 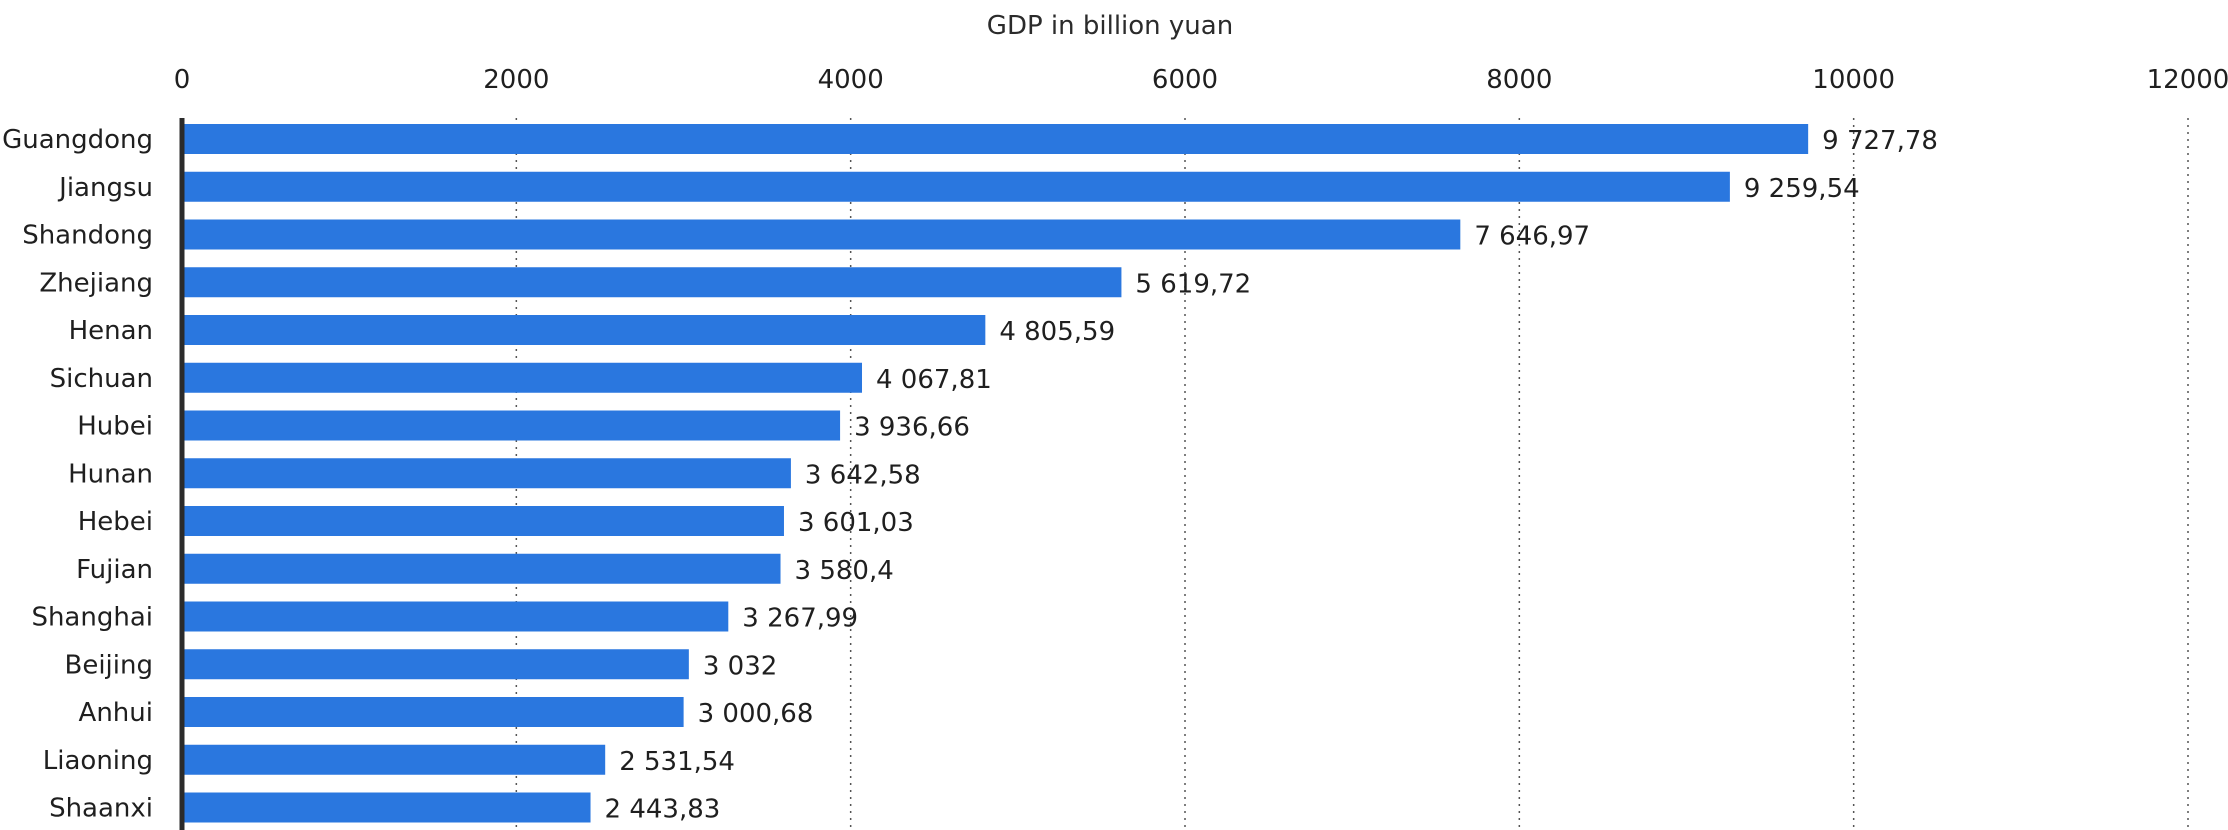 What do you see at coordinates (856, 523) in the screenshot?
I see `data-label: 3 601,03` at bounding box center [856, 523].